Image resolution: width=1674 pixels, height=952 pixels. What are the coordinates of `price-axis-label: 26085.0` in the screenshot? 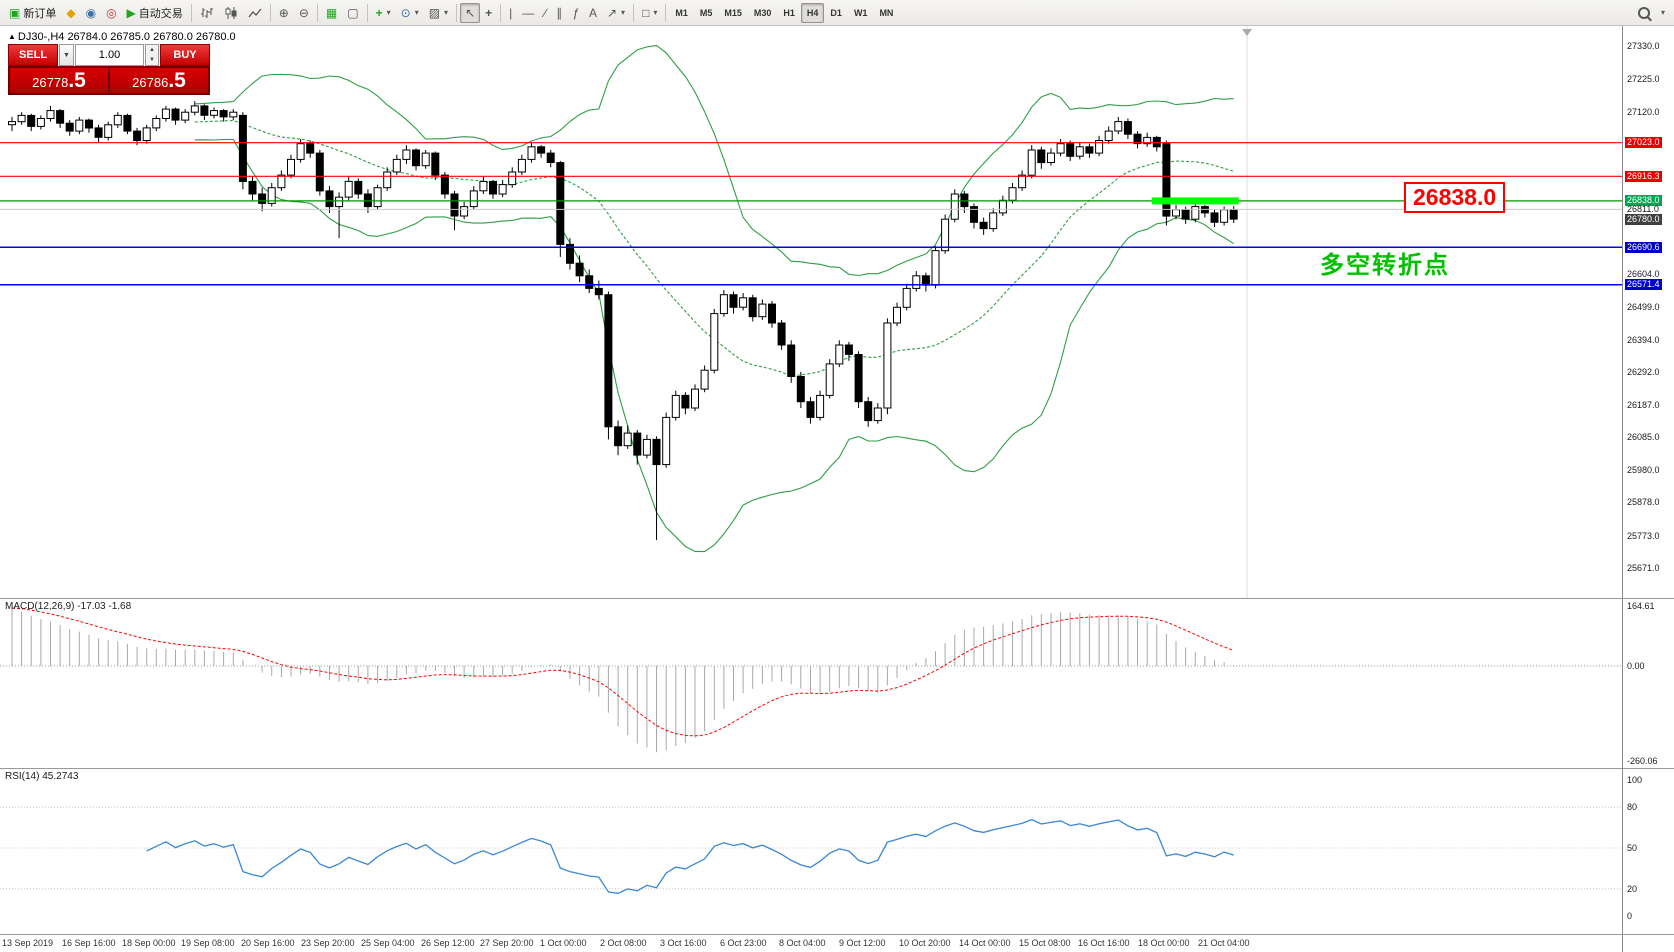 It's located at (1643, 437).